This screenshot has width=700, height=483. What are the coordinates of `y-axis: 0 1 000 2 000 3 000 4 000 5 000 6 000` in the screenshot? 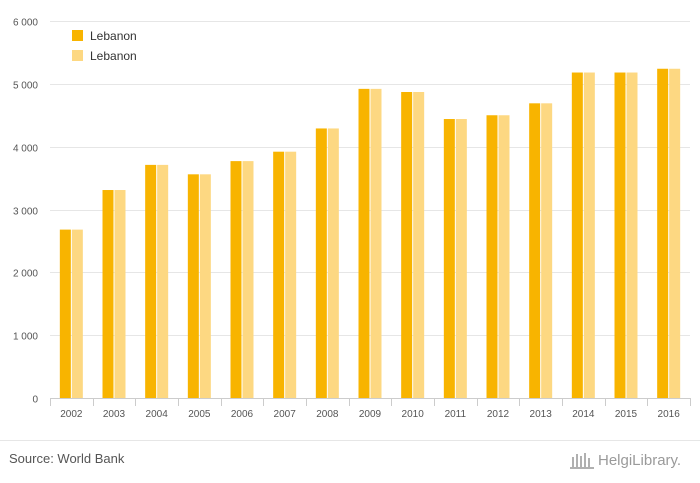 It's located at (25, 212).